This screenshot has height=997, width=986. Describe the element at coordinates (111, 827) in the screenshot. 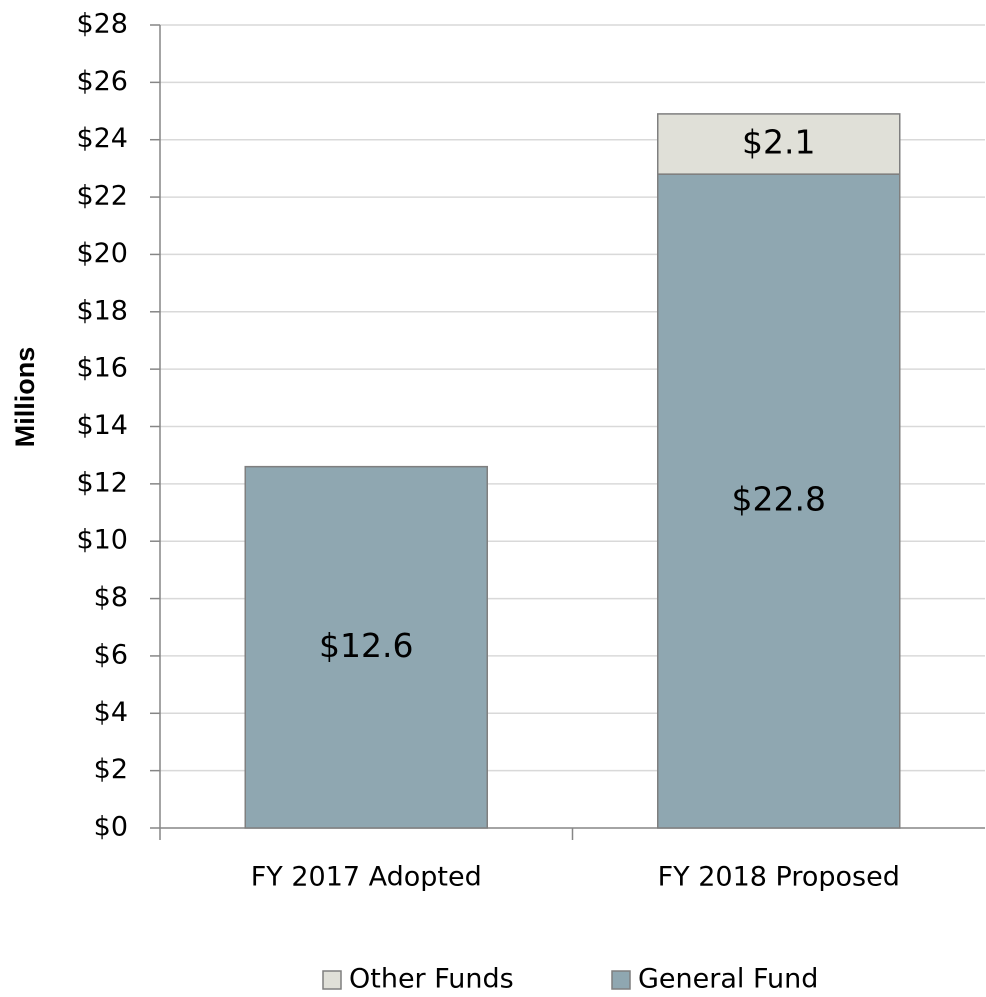

I see `y-tick-label: $0` at that location.